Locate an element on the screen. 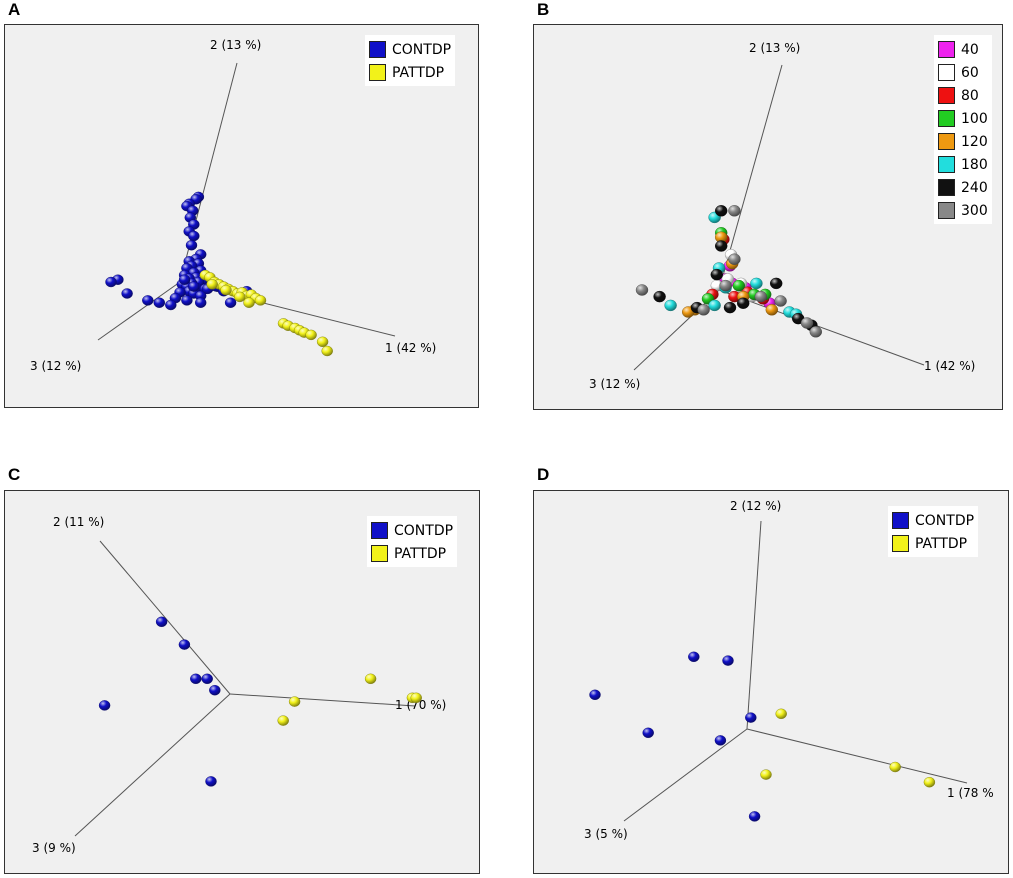  axis-label-2: 2 (11 %) is located at coordinates (78, 522).